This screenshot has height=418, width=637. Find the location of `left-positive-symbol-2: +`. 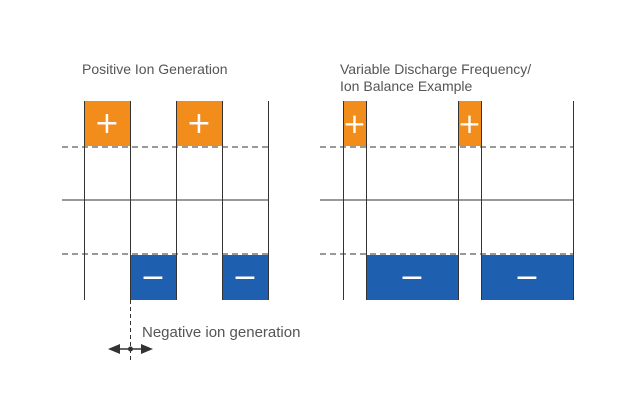

left-positive-symbol-2: + is located at coordinates (198, 123).